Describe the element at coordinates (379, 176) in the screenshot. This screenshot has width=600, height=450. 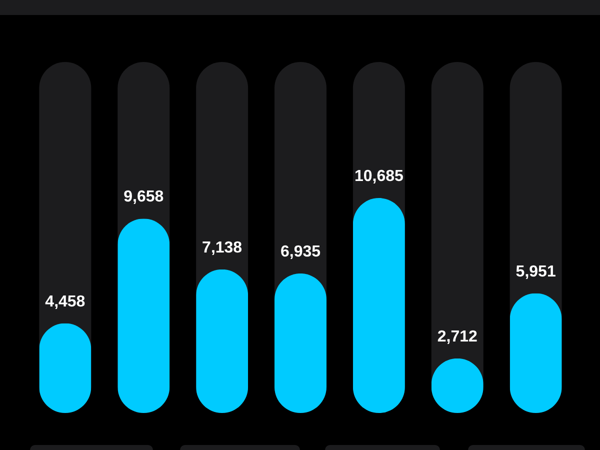
I see `data-label: 10,685` at that location.